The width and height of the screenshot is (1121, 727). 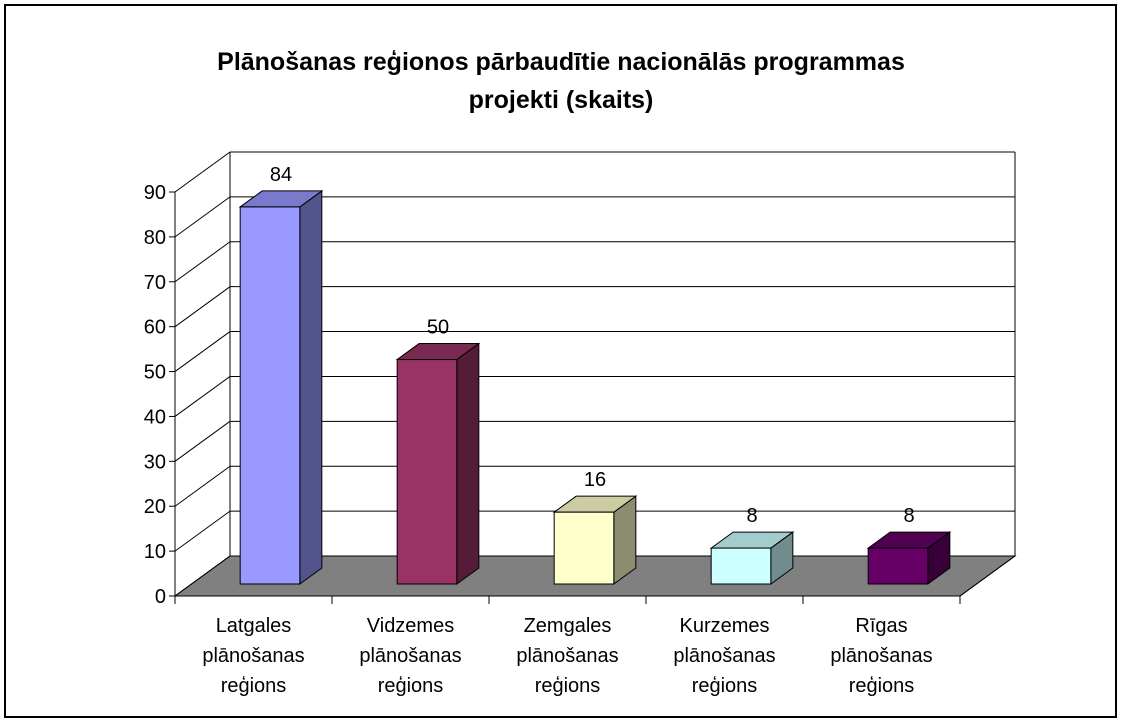 What do you see at coordinates (155, 417) in the screenshot?
I see `y-tick-label: 40` at bounding box center [155, 417].